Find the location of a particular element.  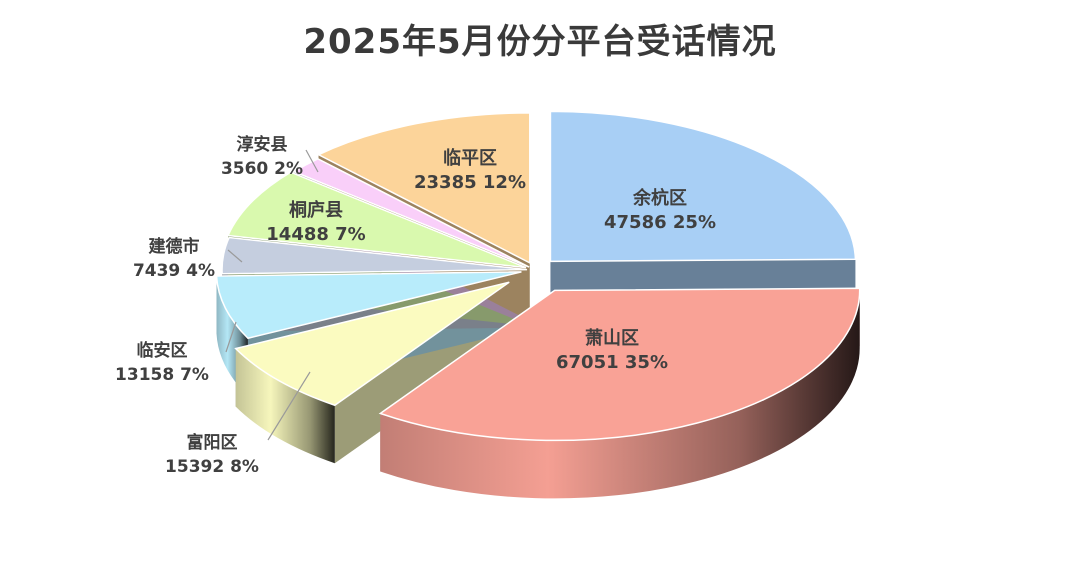

slice-name-label-xiaoshan: 萧山区 is located at coordinates (612, 338).